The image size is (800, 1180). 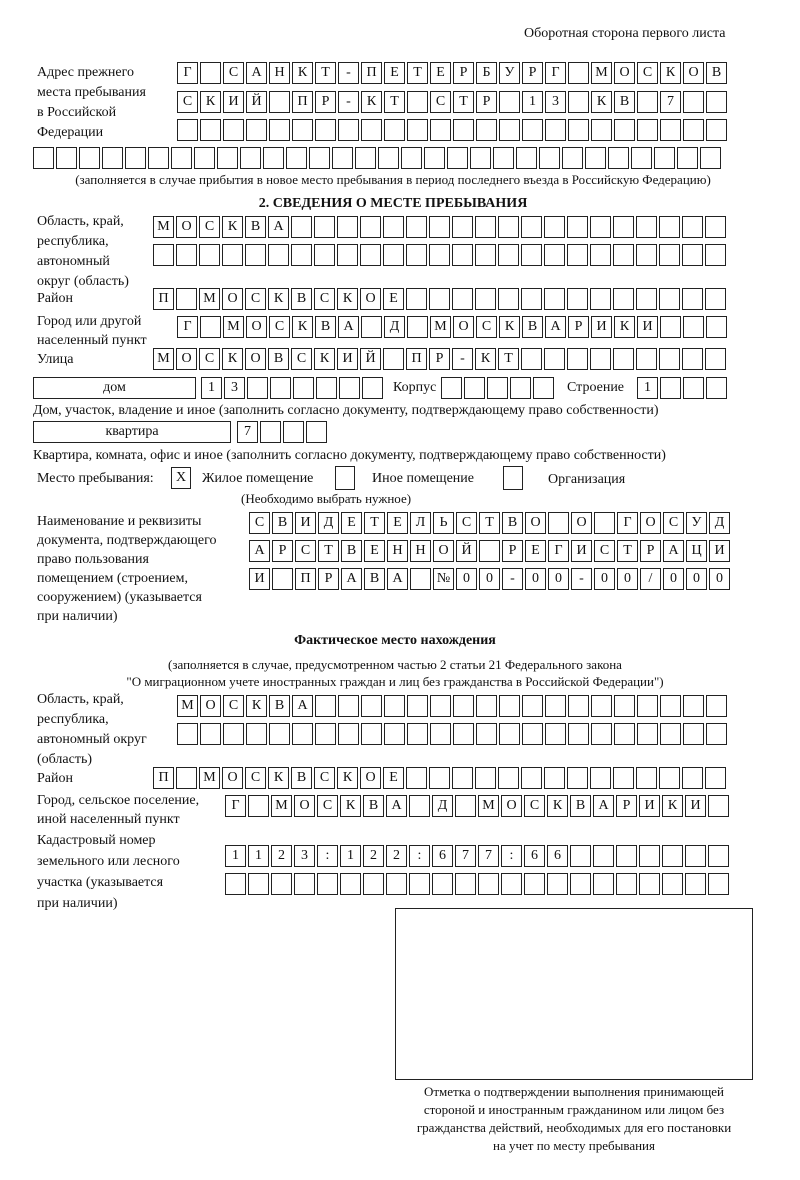 What do you see at coordinates (508, 359) in the screenshot?
I see `char-cell: Т` at bounding box center [508, 359].